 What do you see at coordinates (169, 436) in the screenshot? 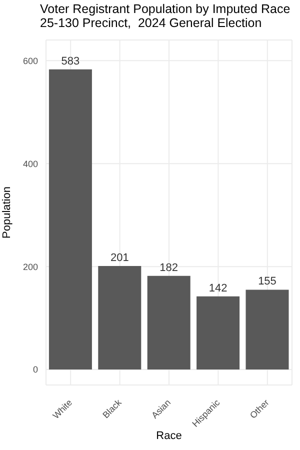
I see `x-axis-title: Race` at bounding box center [169, 436].